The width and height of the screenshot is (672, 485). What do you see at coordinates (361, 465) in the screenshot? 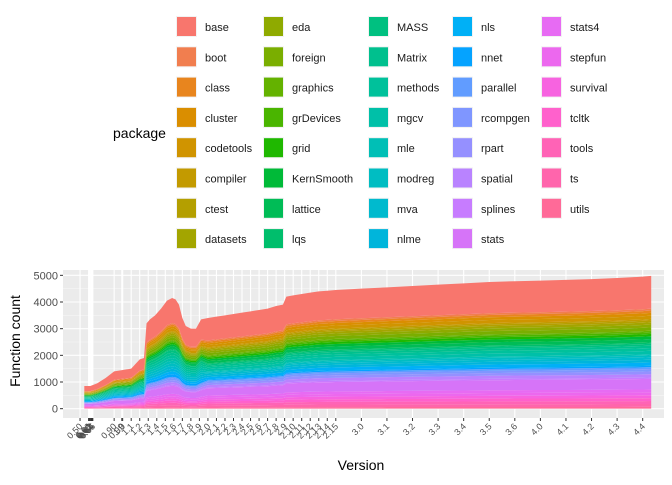
I see `x-axis-title: Version` at bounding box center [361, 465].